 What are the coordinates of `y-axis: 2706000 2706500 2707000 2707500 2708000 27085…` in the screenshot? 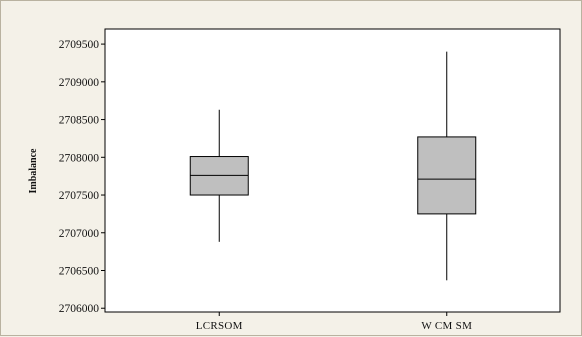 It's located at (82, 177).